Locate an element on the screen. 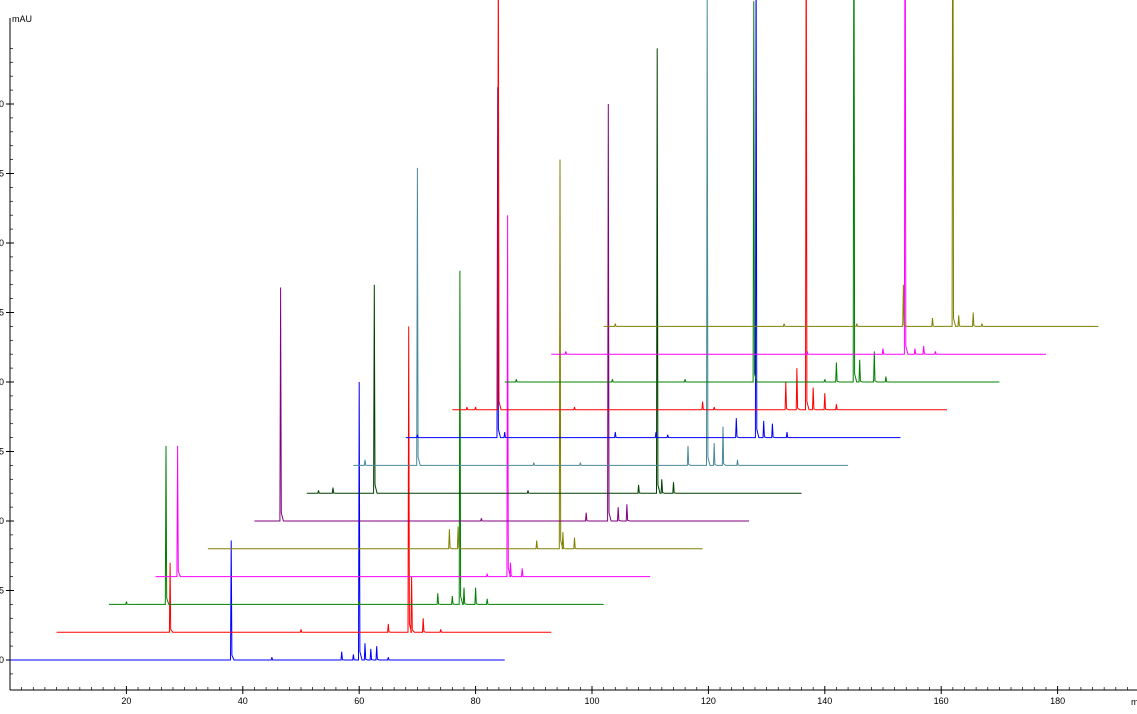  y-tick-label: 200 is located at coordinates (2, 104).